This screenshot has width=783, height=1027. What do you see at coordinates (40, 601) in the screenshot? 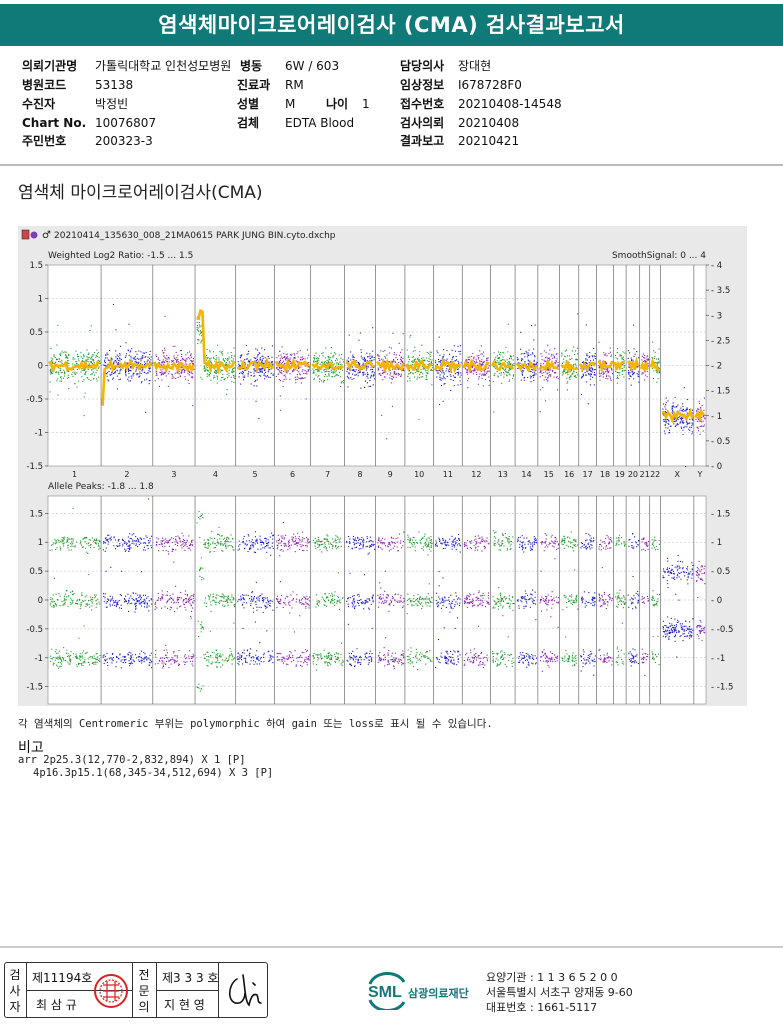
I see `bottom-ytick-label: 0` at bounding box center [40, 601].